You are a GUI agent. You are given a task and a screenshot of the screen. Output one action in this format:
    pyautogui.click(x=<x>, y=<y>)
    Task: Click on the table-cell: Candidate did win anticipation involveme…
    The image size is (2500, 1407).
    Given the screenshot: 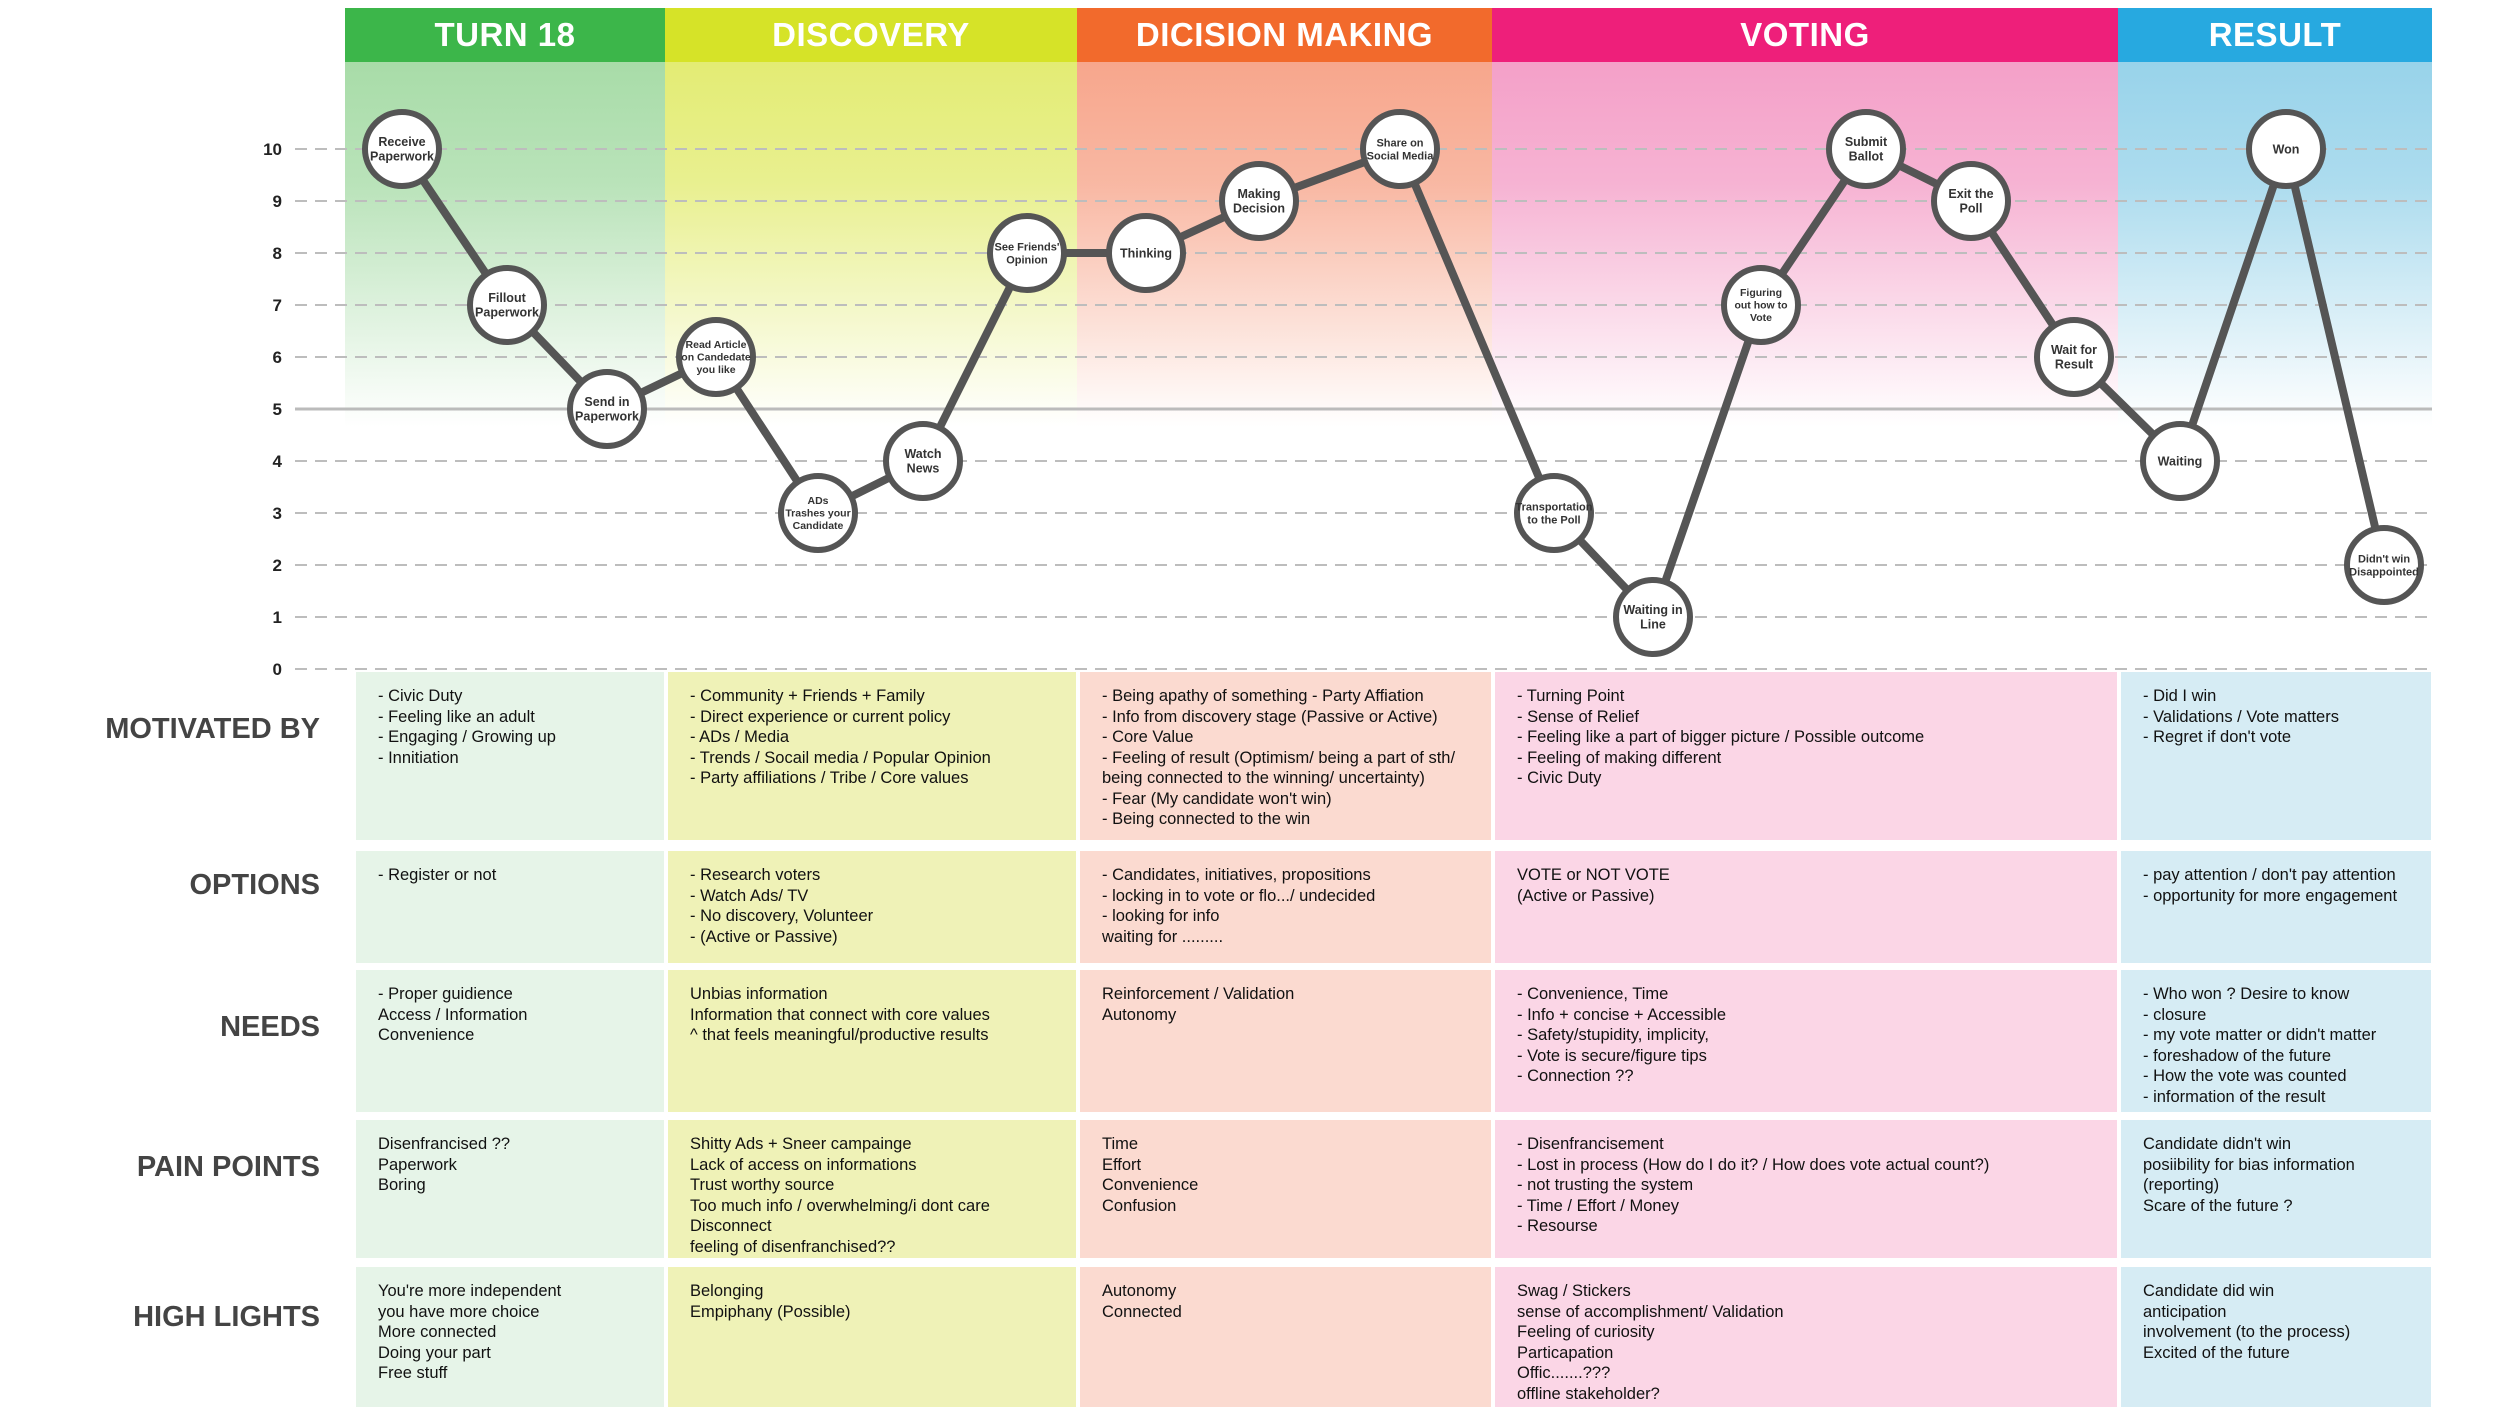 What is the action you would take?
    pyautogui.click(x=2276, y=1337)
    